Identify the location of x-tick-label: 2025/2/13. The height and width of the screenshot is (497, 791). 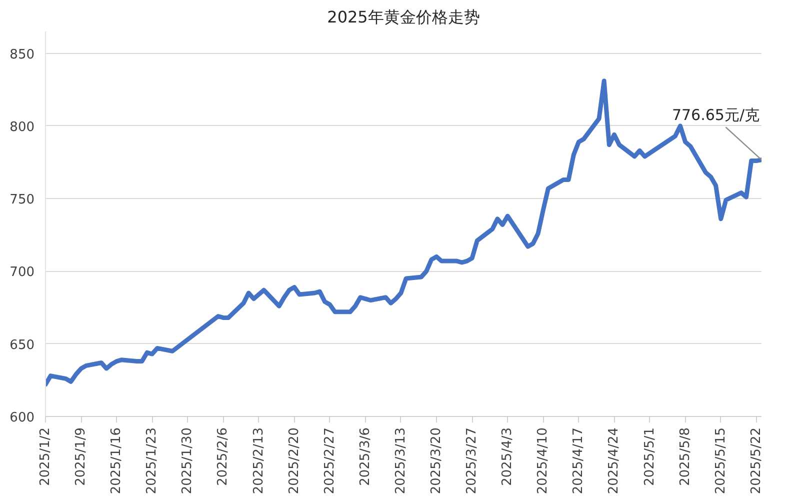
(258, 460).